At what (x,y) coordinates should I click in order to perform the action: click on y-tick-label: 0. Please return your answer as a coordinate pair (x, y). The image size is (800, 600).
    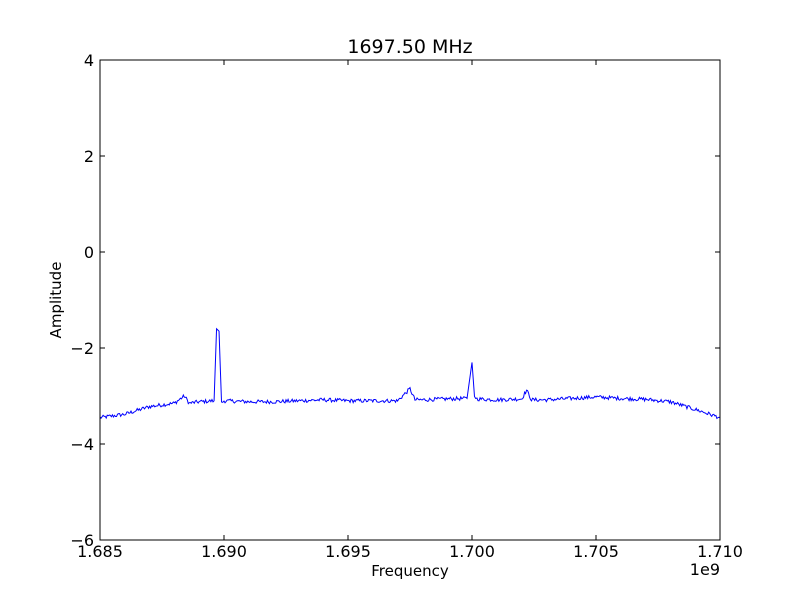
    Looking at the image, I should click on (89, 252).